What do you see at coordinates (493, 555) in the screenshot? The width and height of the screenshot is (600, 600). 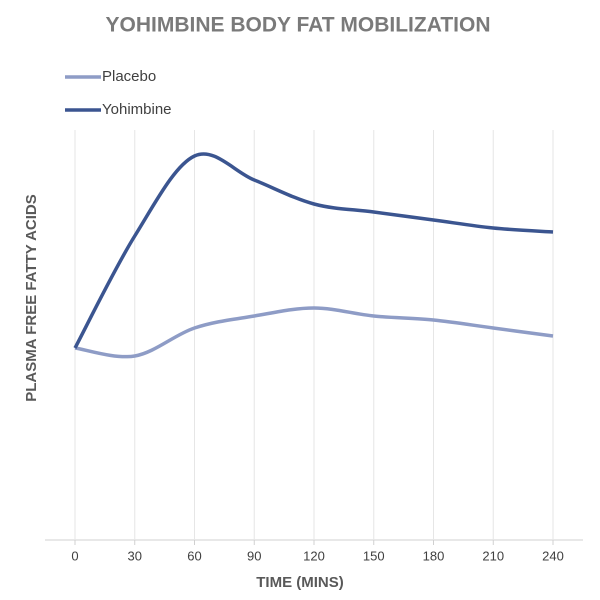 I see `x-tick-label: 210` at bounding box center [493, 555].